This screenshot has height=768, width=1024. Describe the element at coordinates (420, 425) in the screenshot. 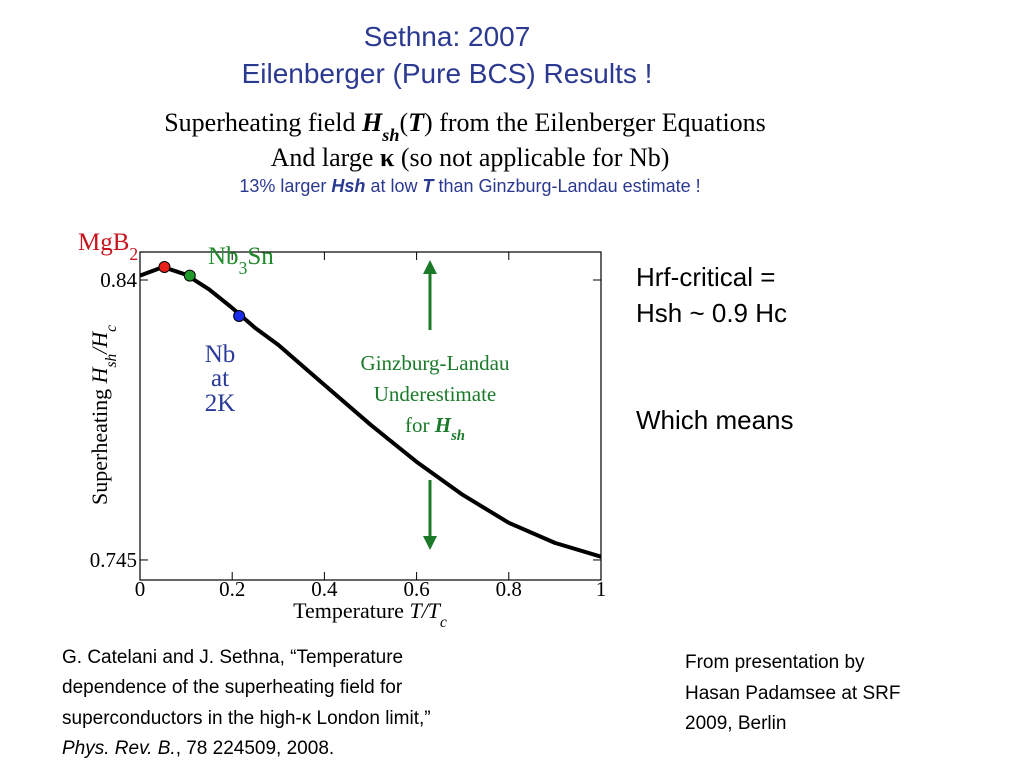

I see `text-run: for` at that location.